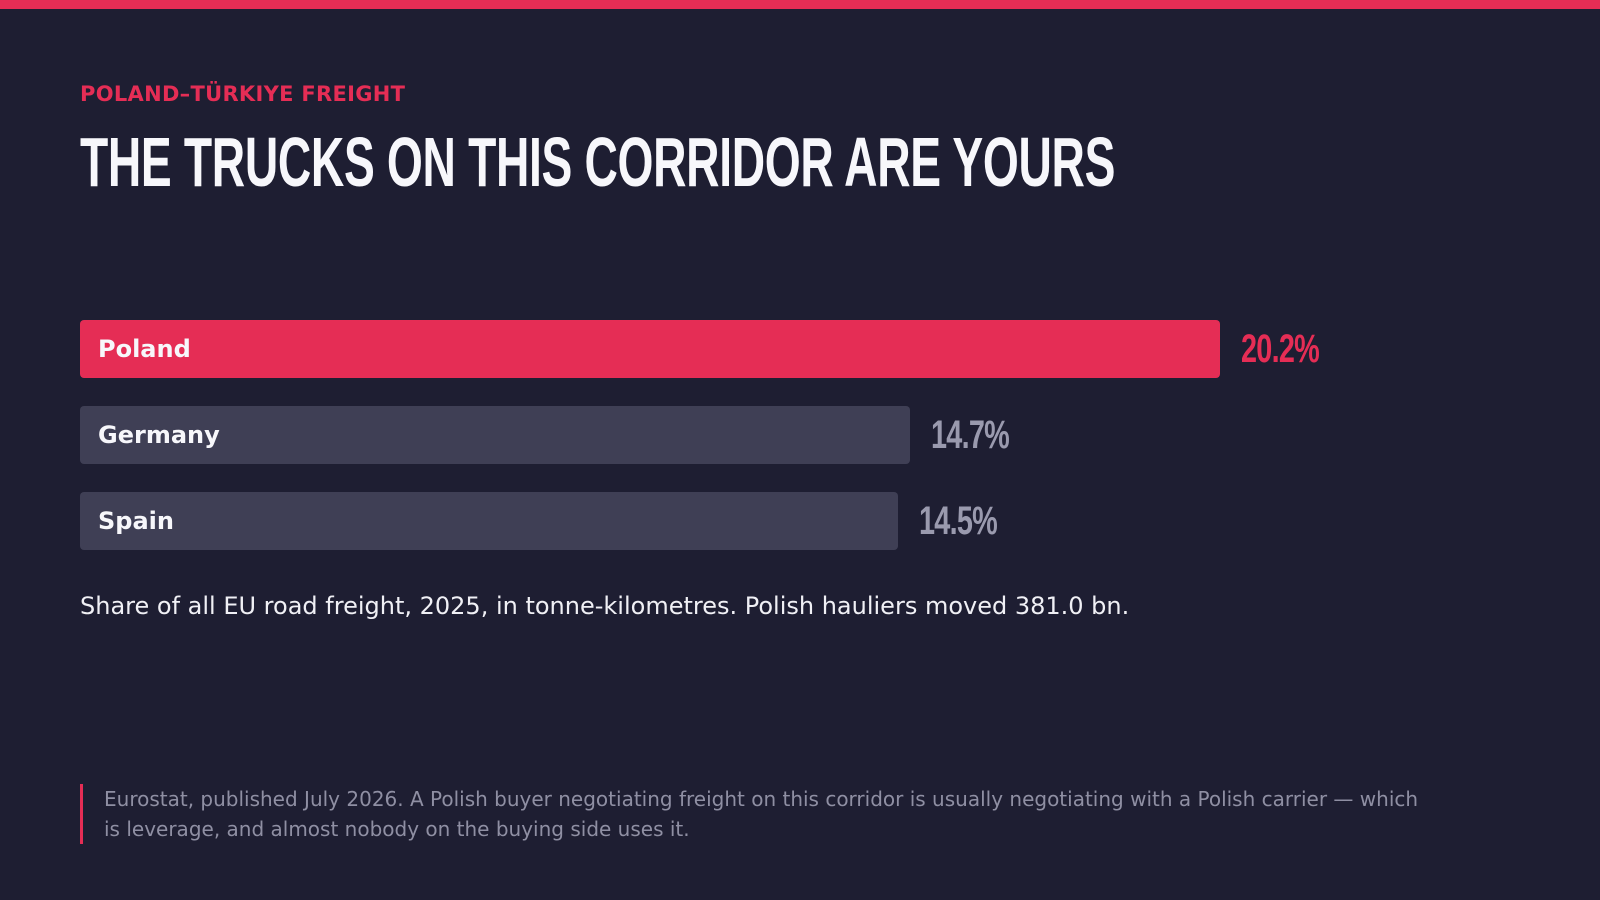  Describe the element at coordinates (650, 349) in the screenshot. I see `bar: Poland` at that location.